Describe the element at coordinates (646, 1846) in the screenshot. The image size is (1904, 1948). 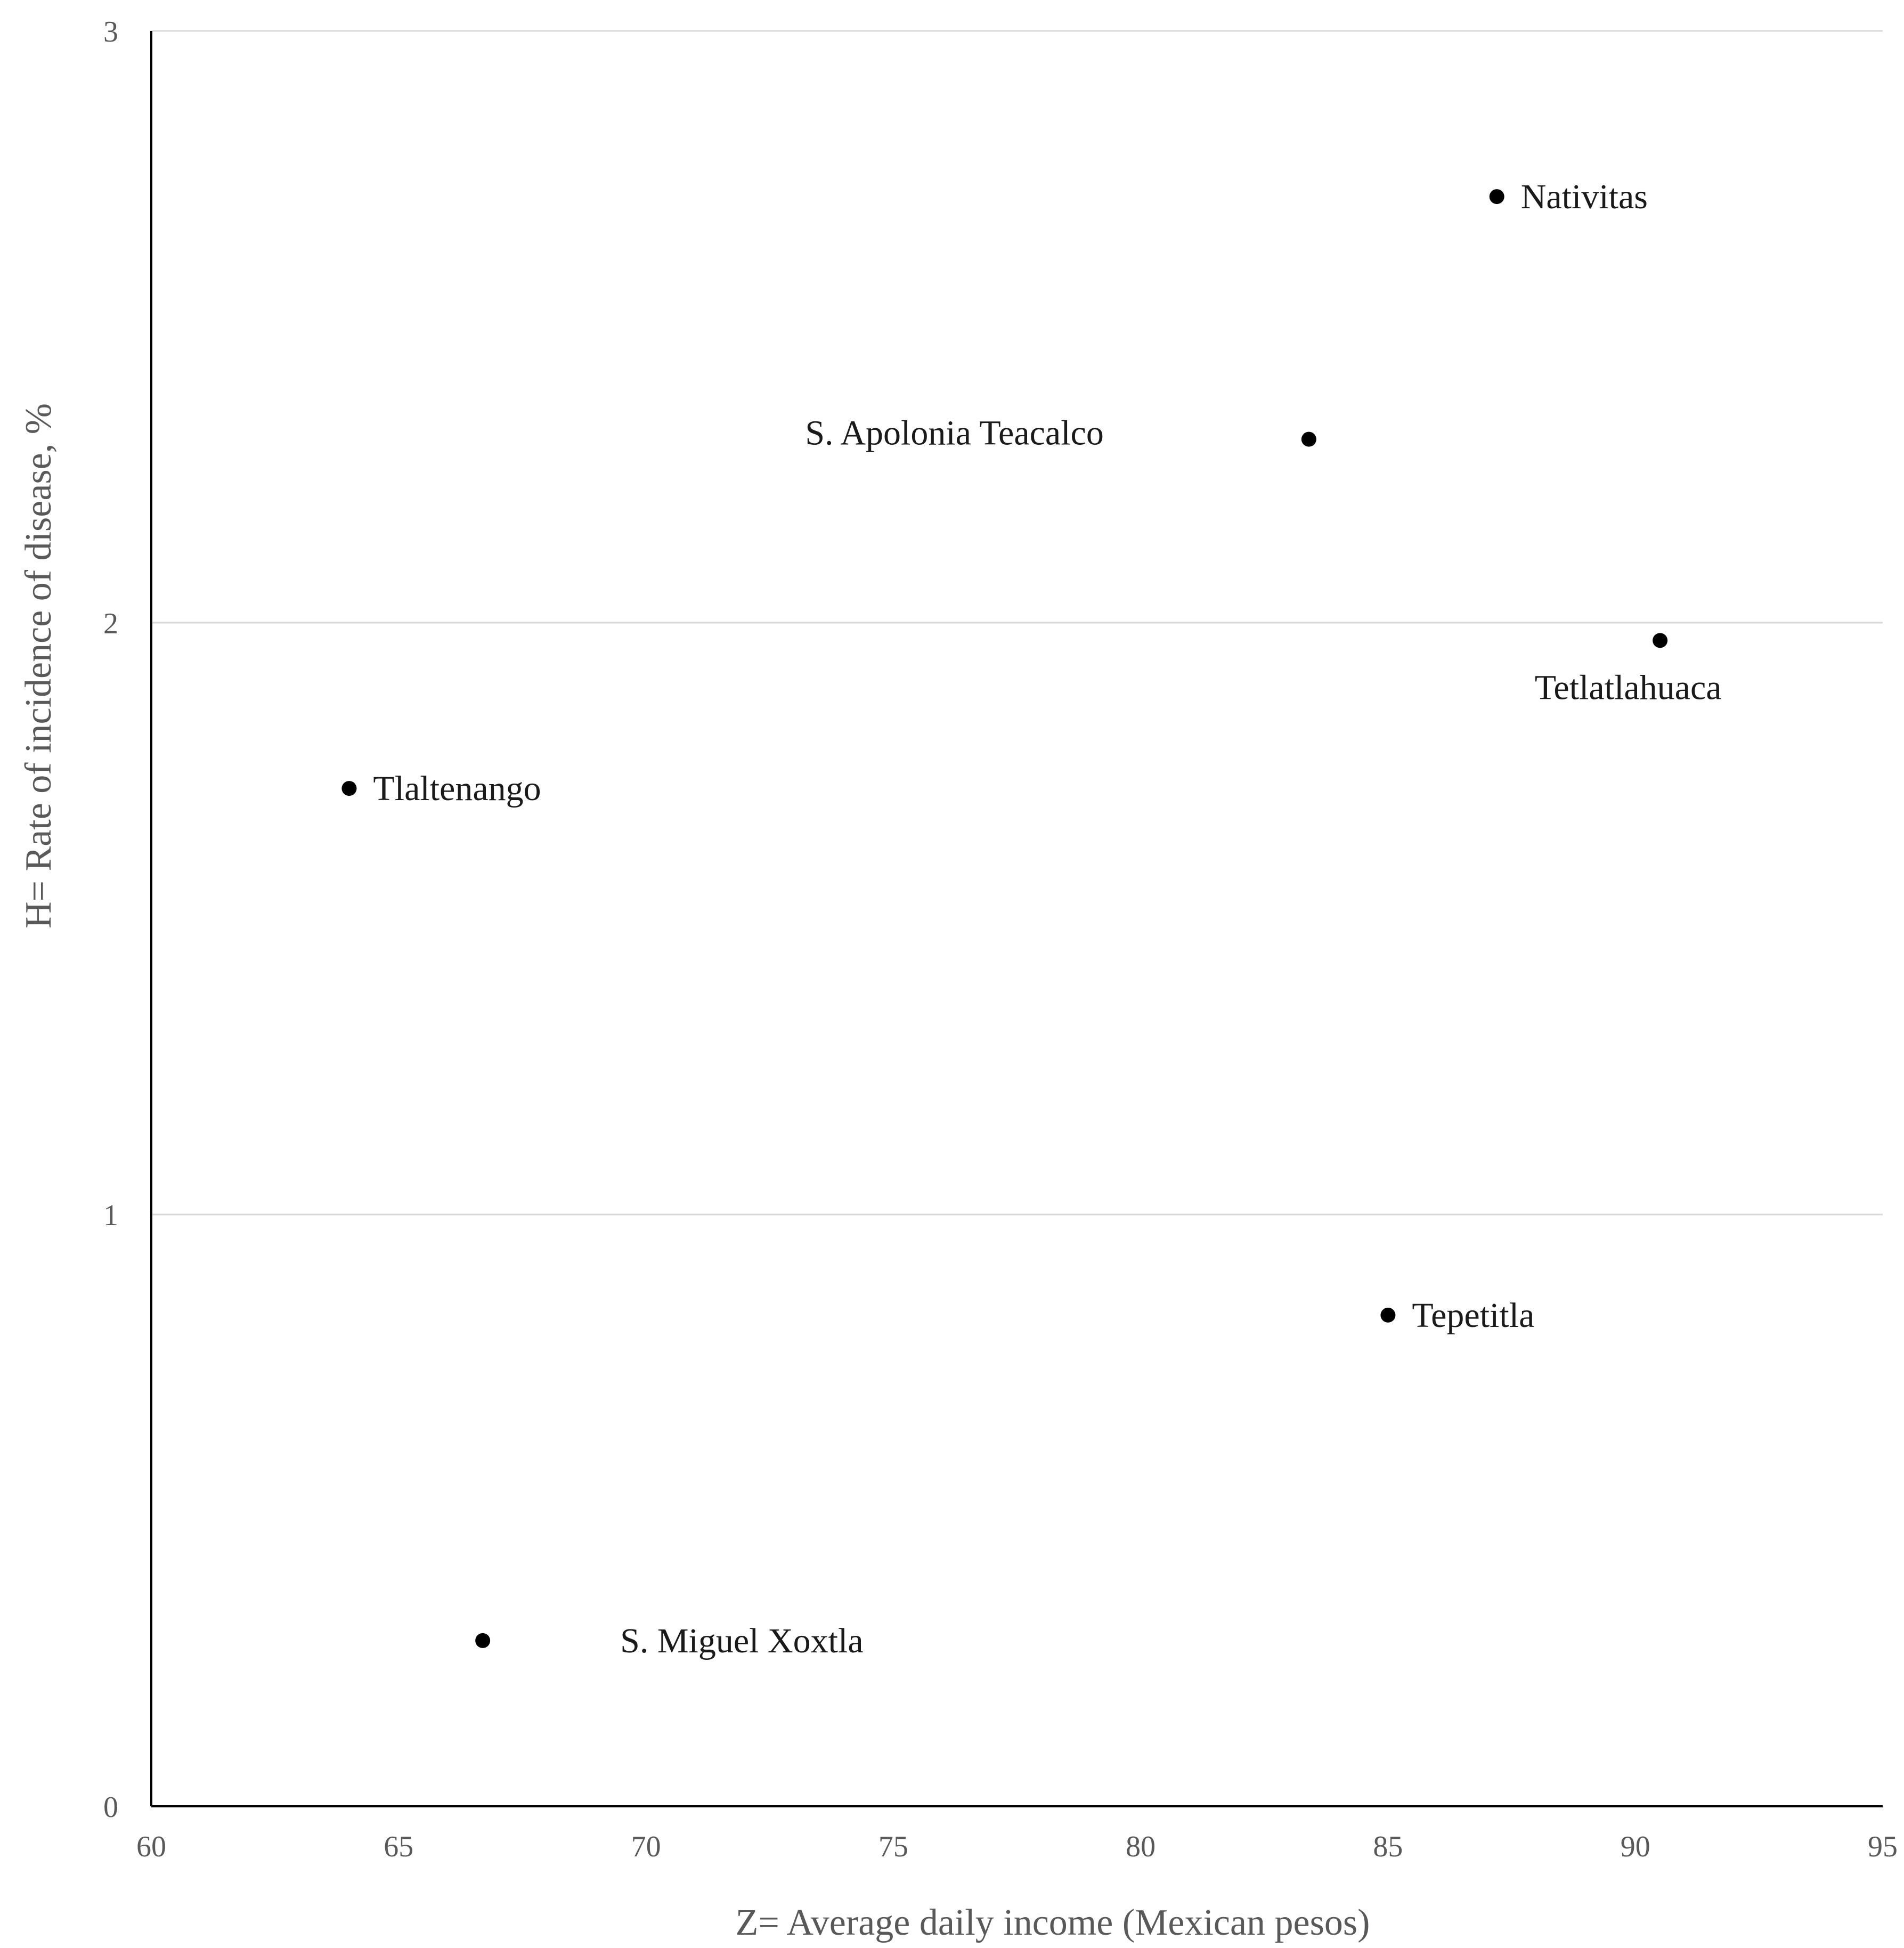
I see `x-tick-label: 70` at that location.